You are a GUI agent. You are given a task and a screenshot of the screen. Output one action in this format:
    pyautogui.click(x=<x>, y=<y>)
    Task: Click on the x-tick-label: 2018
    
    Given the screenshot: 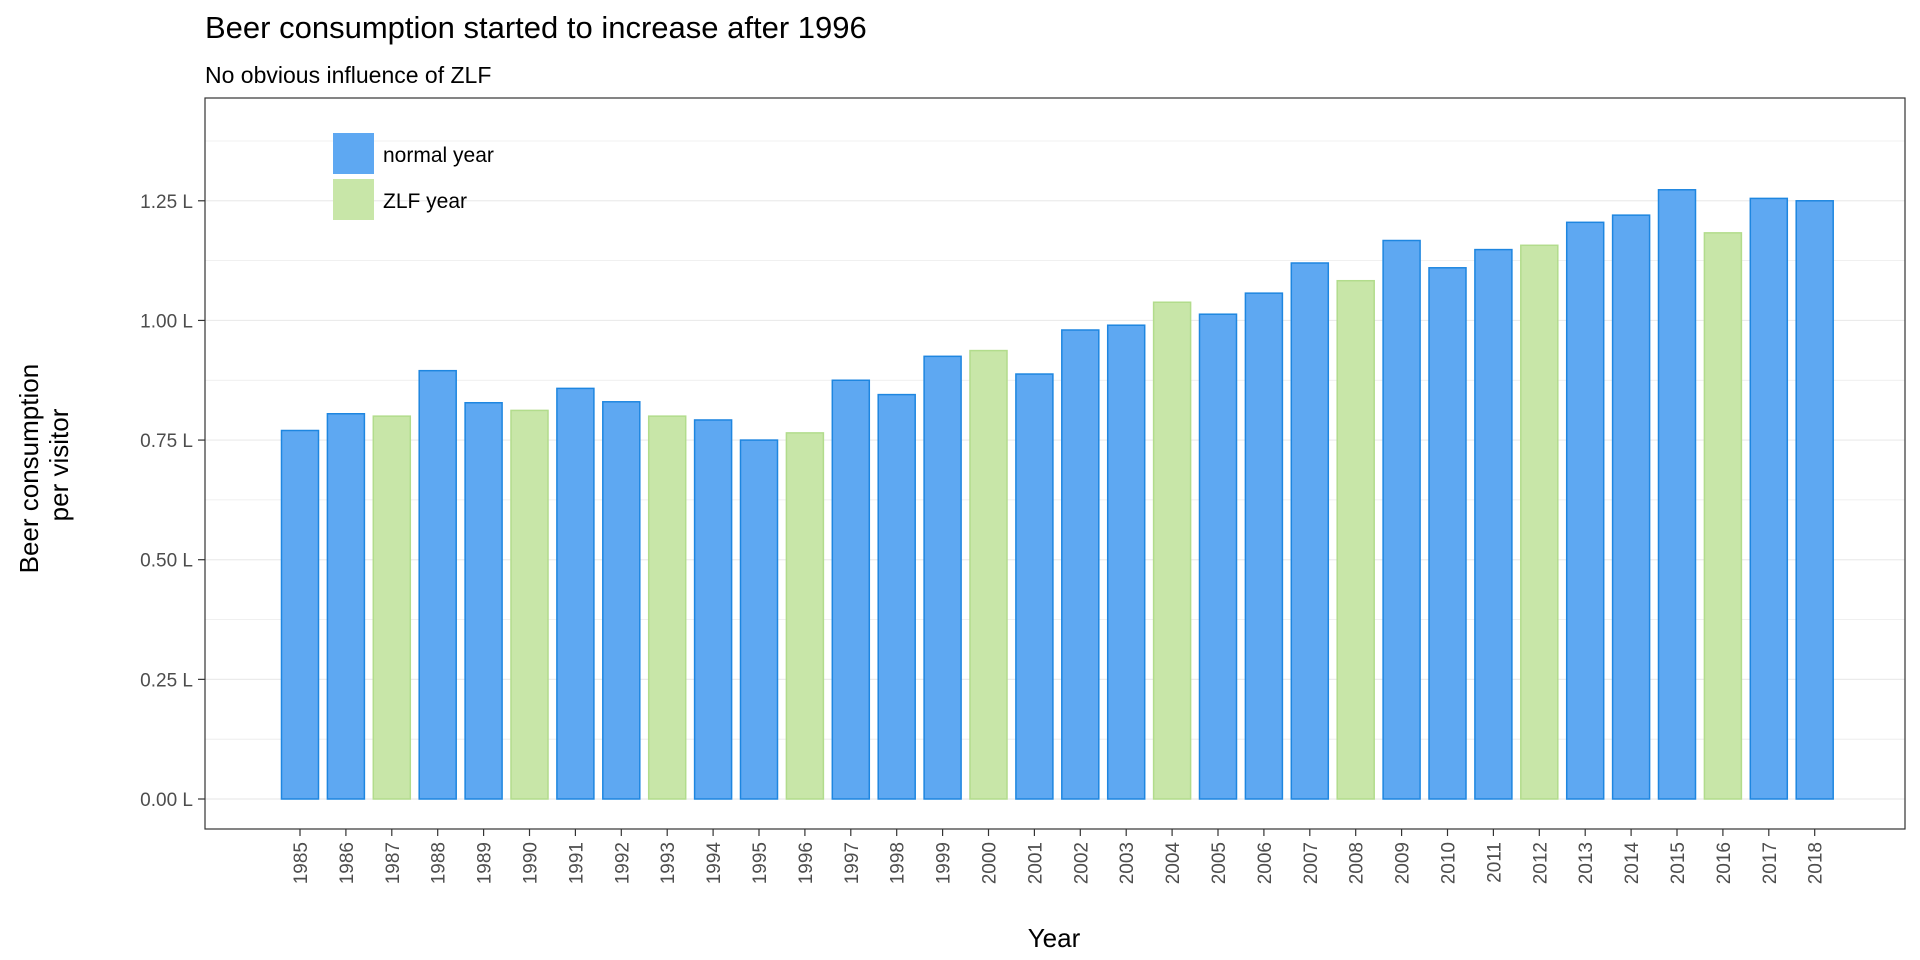 What is the action you would take?
    pyautogui.click(x=1816, y=863)
    